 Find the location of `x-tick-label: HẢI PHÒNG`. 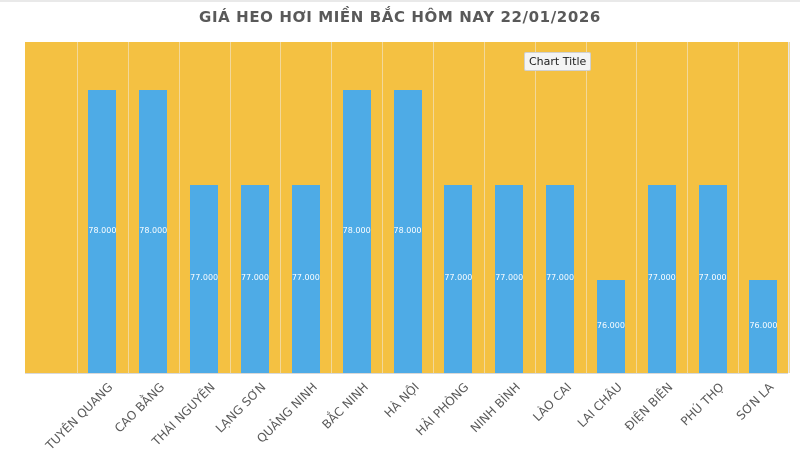

x-tick-label: HẢI PHÒNG is located at coordinates (442, 409).